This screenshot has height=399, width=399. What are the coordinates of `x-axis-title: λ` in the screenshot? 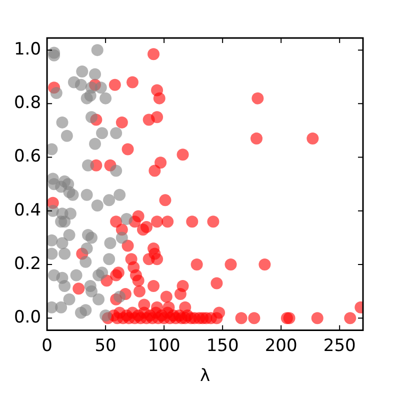 It's located at (205, 376).